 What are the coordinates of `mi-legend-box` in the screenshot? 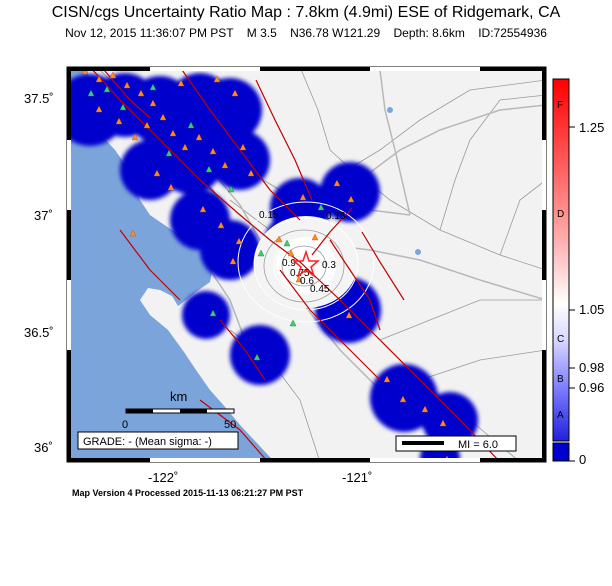 It's located at (456, 443).